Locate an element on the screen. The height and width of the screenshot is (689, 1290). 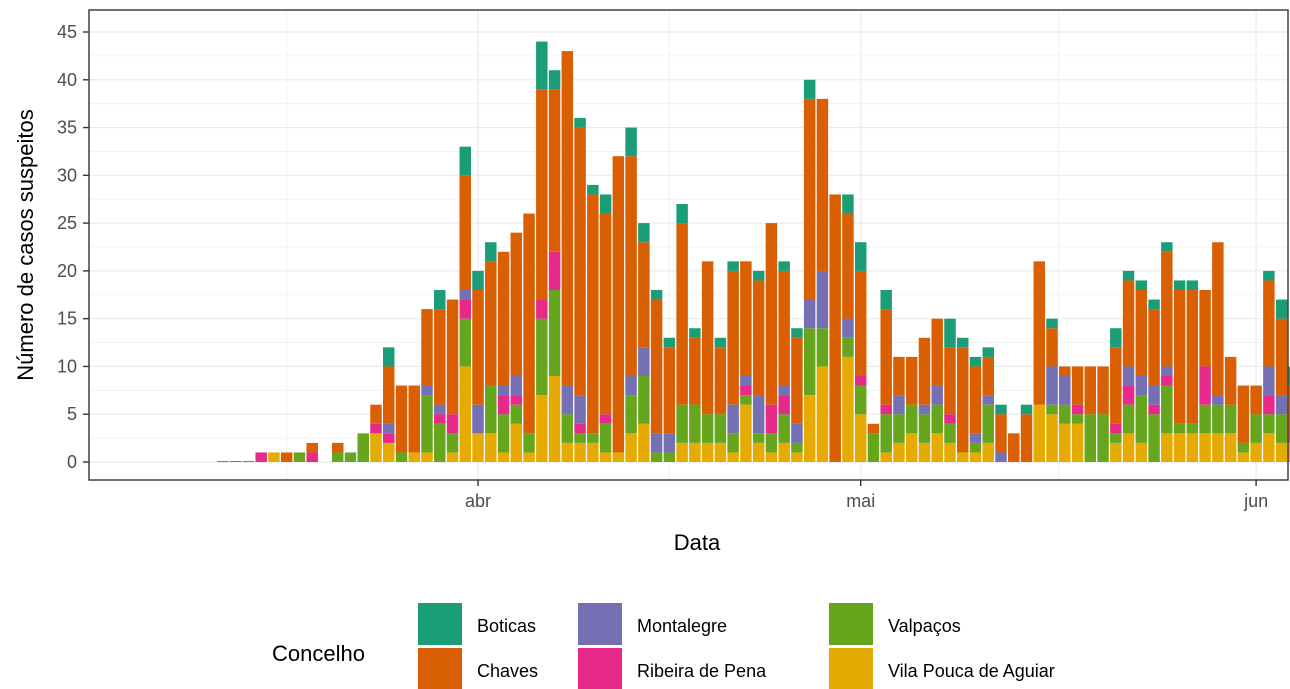
y-tick-label: 0 is located at coordinates (72, 462).